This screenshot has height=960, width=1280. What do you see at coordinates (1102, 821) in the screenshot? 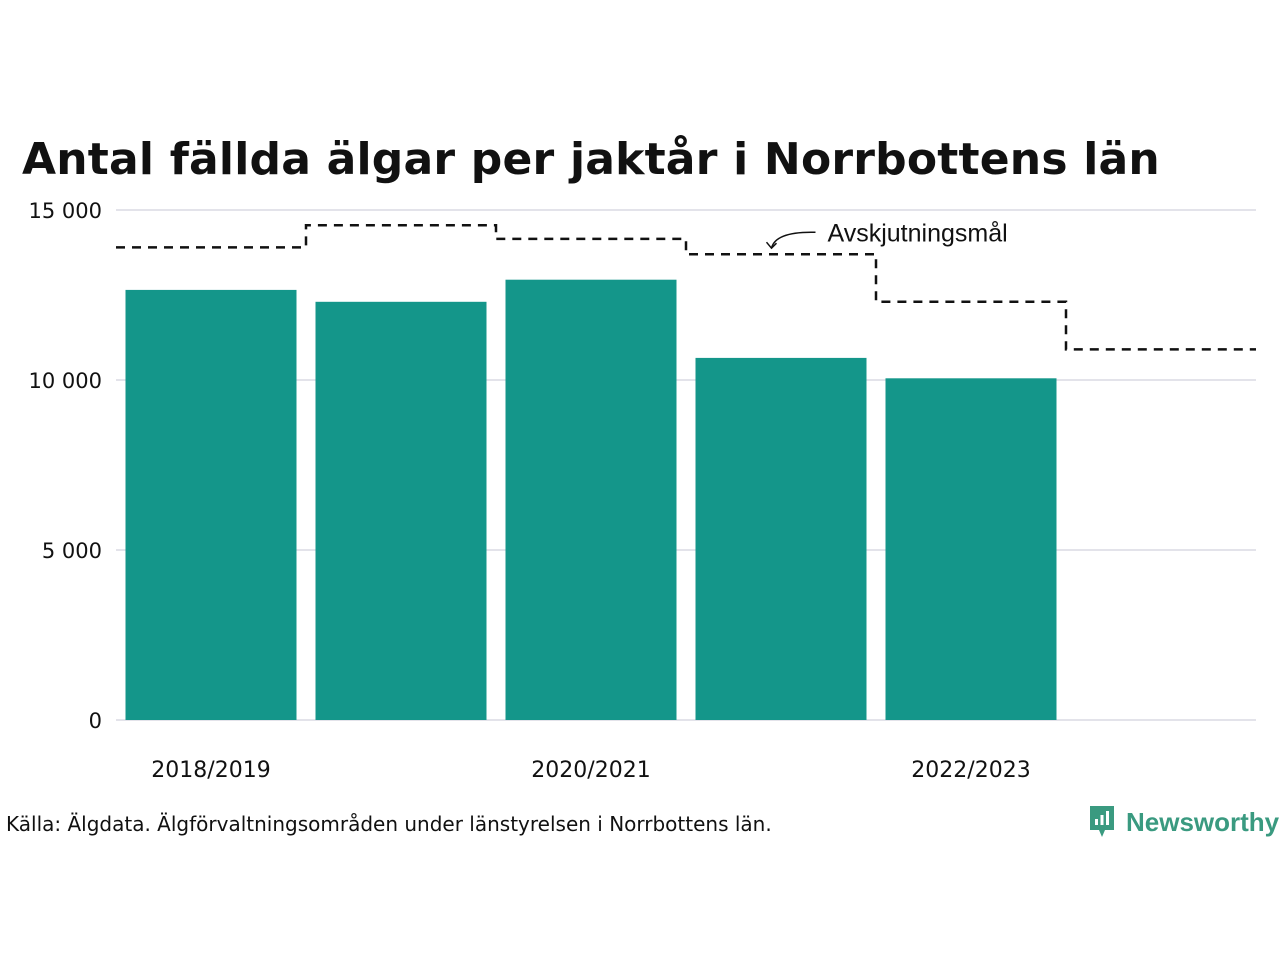
I see `newsworthy-logo-icon` at bounding box center [1102, 821].